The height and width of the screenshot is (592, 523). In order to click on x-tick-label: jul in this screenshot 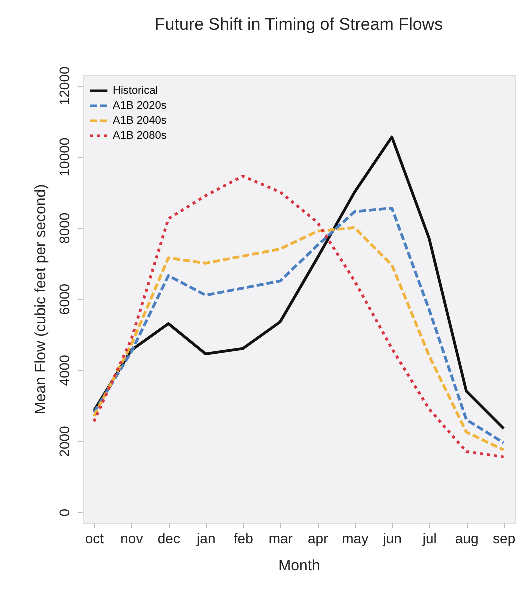, I will do `click(429, 538)`.